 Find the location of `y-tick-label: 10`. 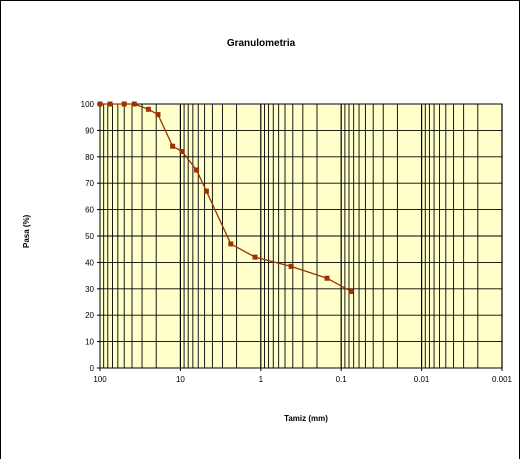

y-tick-label: 10 is located at coordinates (89, 342).